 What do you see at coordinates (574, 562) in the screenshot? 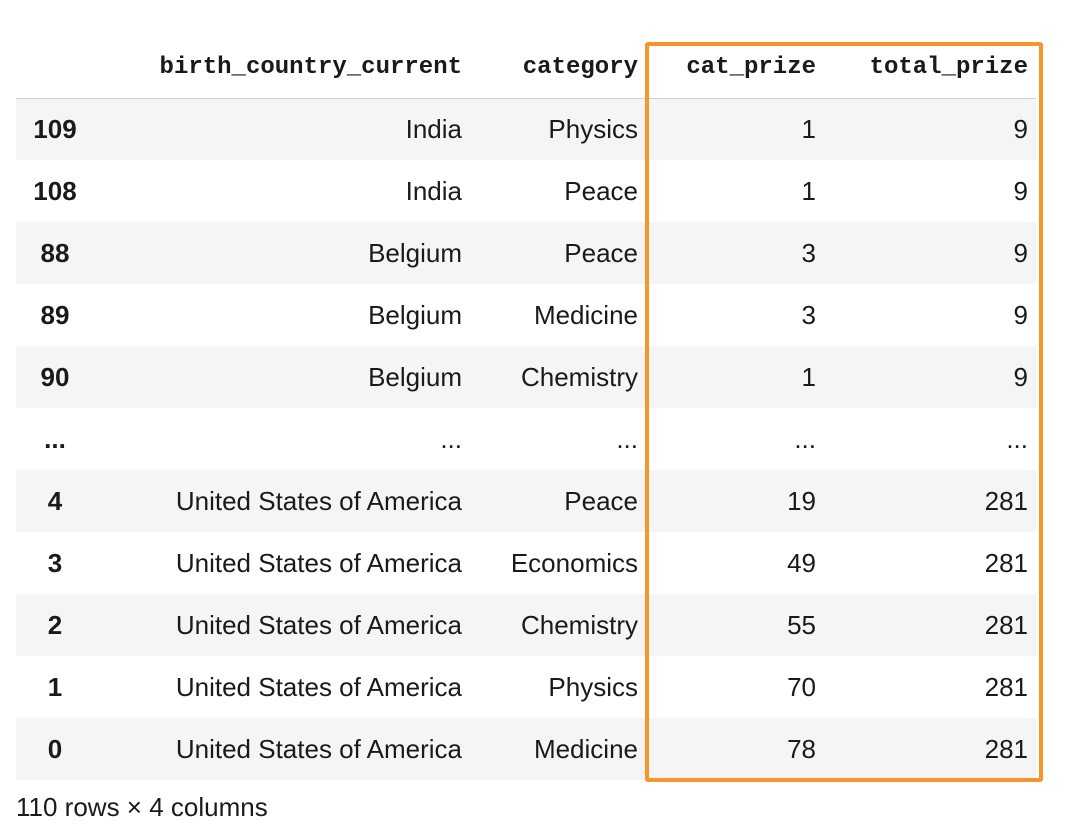
I see `cell-category: Economics` at bounding box center [574, 562].